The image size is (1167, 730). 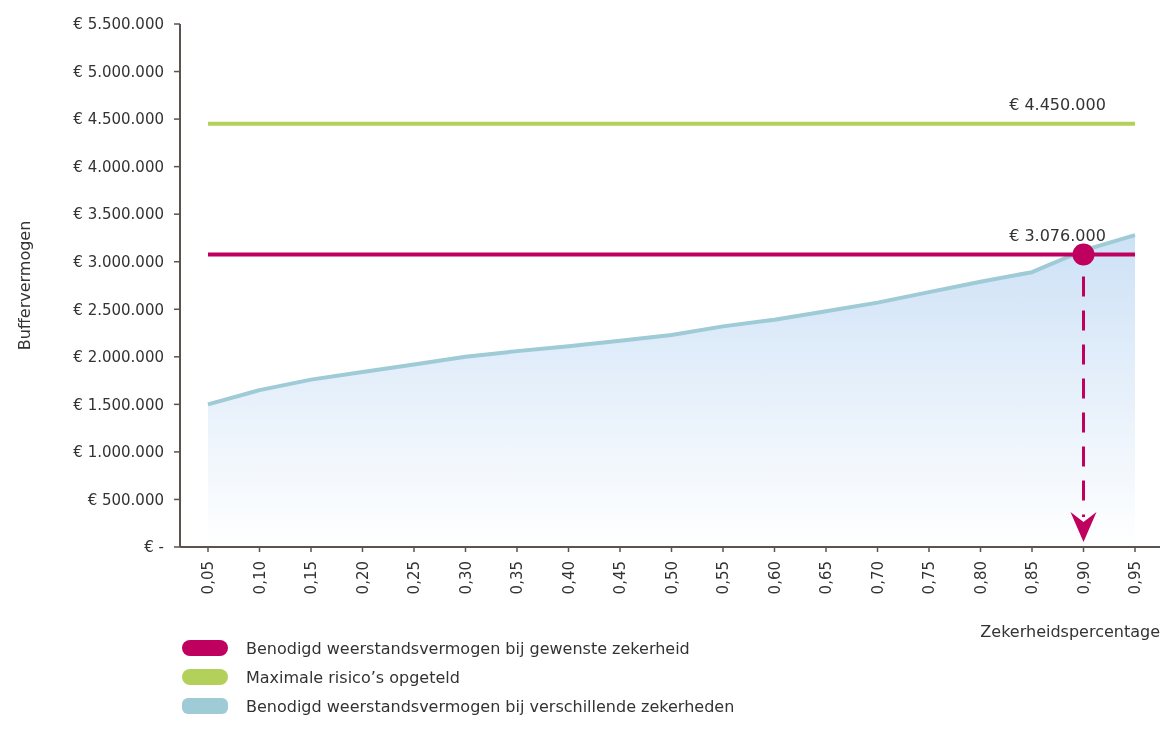 What do you see at coordinates (414, 578) in the screenshot?
I see `x-tick-label: 0,25` at bounding box center [414, 578].